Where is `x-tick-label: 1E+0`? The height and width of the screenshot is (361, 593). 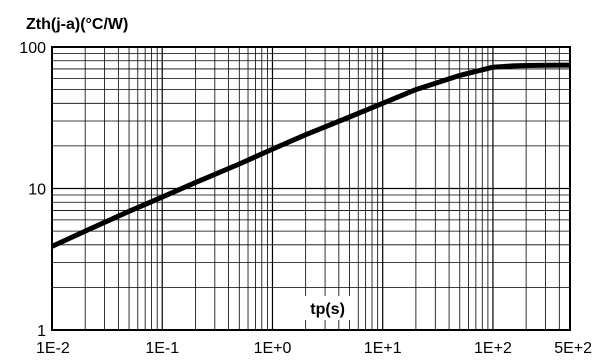 x-tick-label: 1E+0 is located at coordinates (273, 348).